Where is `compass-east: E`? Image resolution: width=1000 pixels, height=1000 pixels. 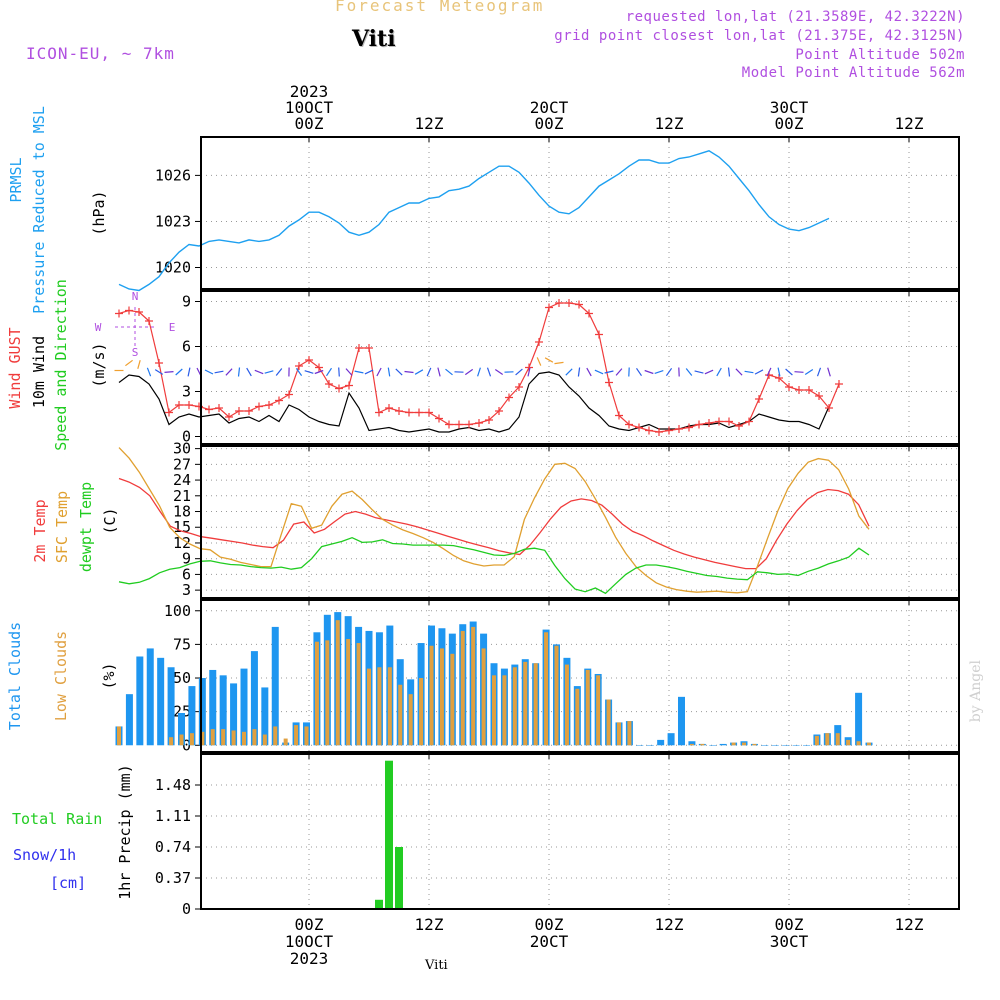 compass-east: E is located at coordinates (172, 327).